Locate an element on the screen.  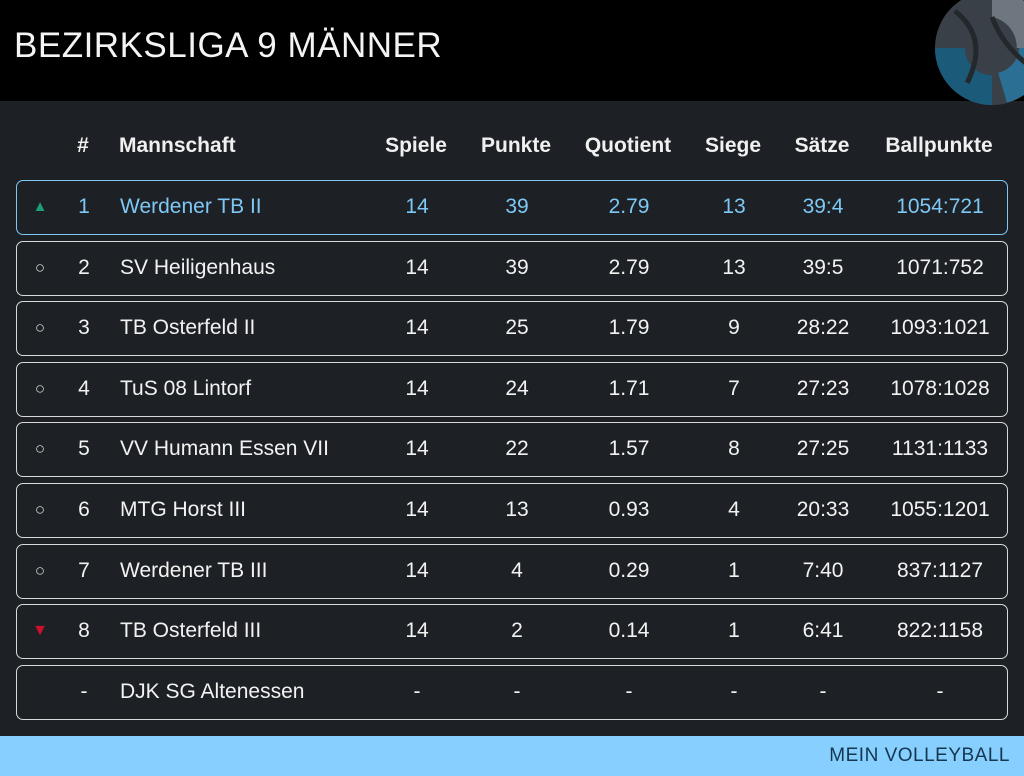
team-name-cell: SV Heiligenhaus is located at coordinates (198, 267).